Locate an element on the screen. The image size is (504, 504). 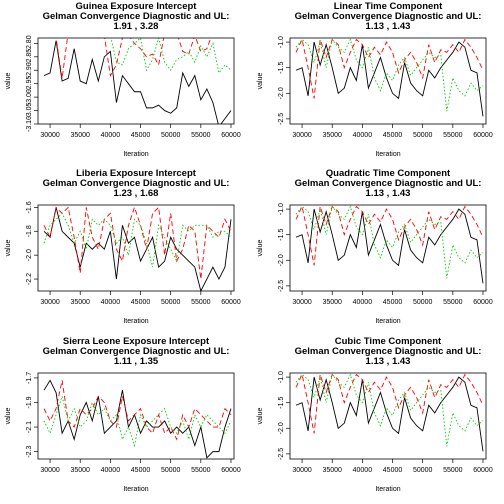
y-tick-label: -3.05 is located at coordinates (29, 110).